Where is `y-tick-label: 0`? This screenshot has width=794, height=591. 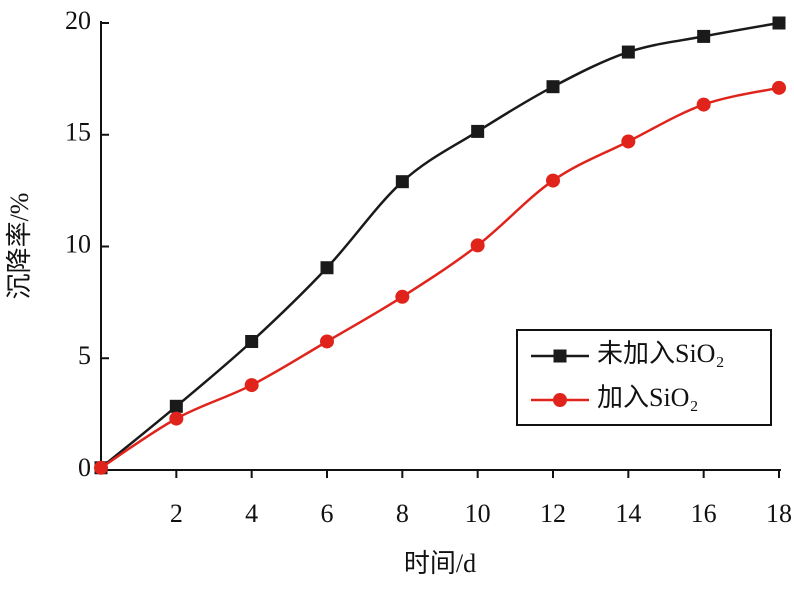 y-tick-label: 0 is located at coordinates (84, 467).